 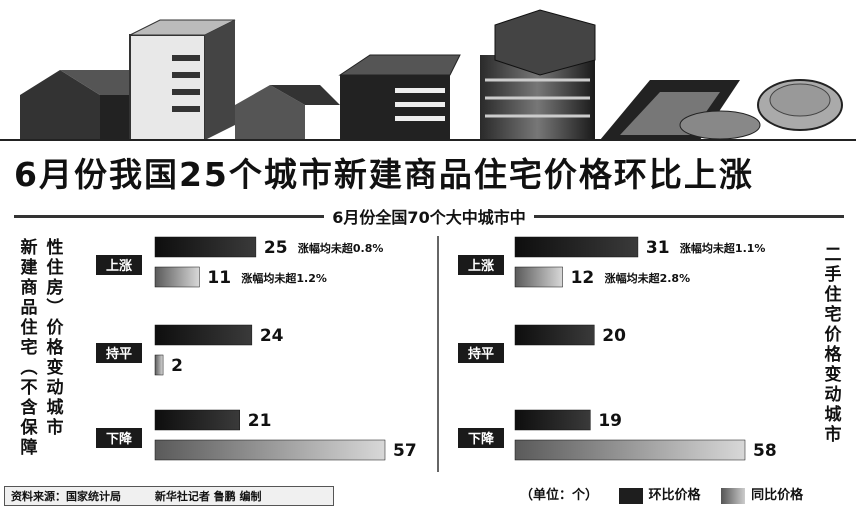 I want to click on right-panel-label: 二手住宅价格变动城市, so click(x=830, y=345).